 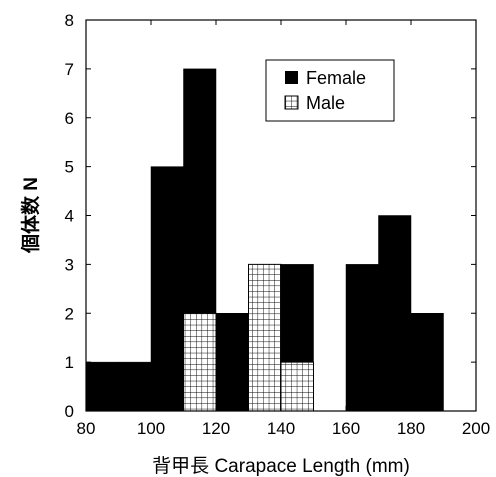 I want to click on y-tick-label: 4, so click(x=69, y=216).